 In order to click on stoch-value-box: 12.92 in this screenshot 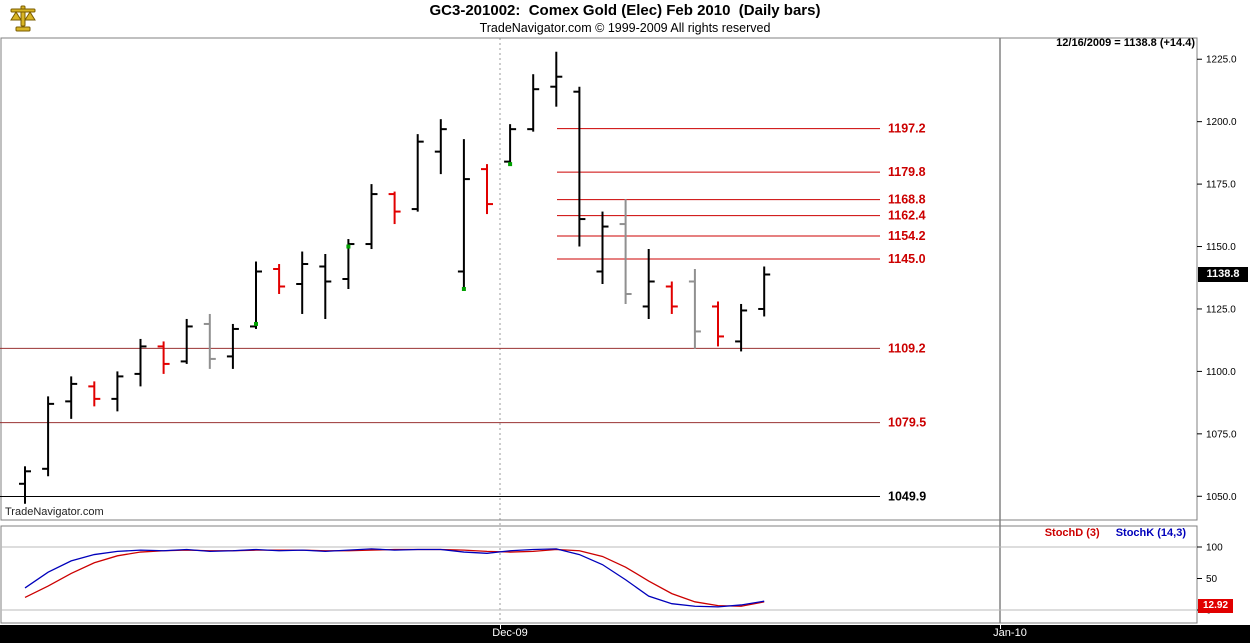, I will do `click(1215, 606)`.